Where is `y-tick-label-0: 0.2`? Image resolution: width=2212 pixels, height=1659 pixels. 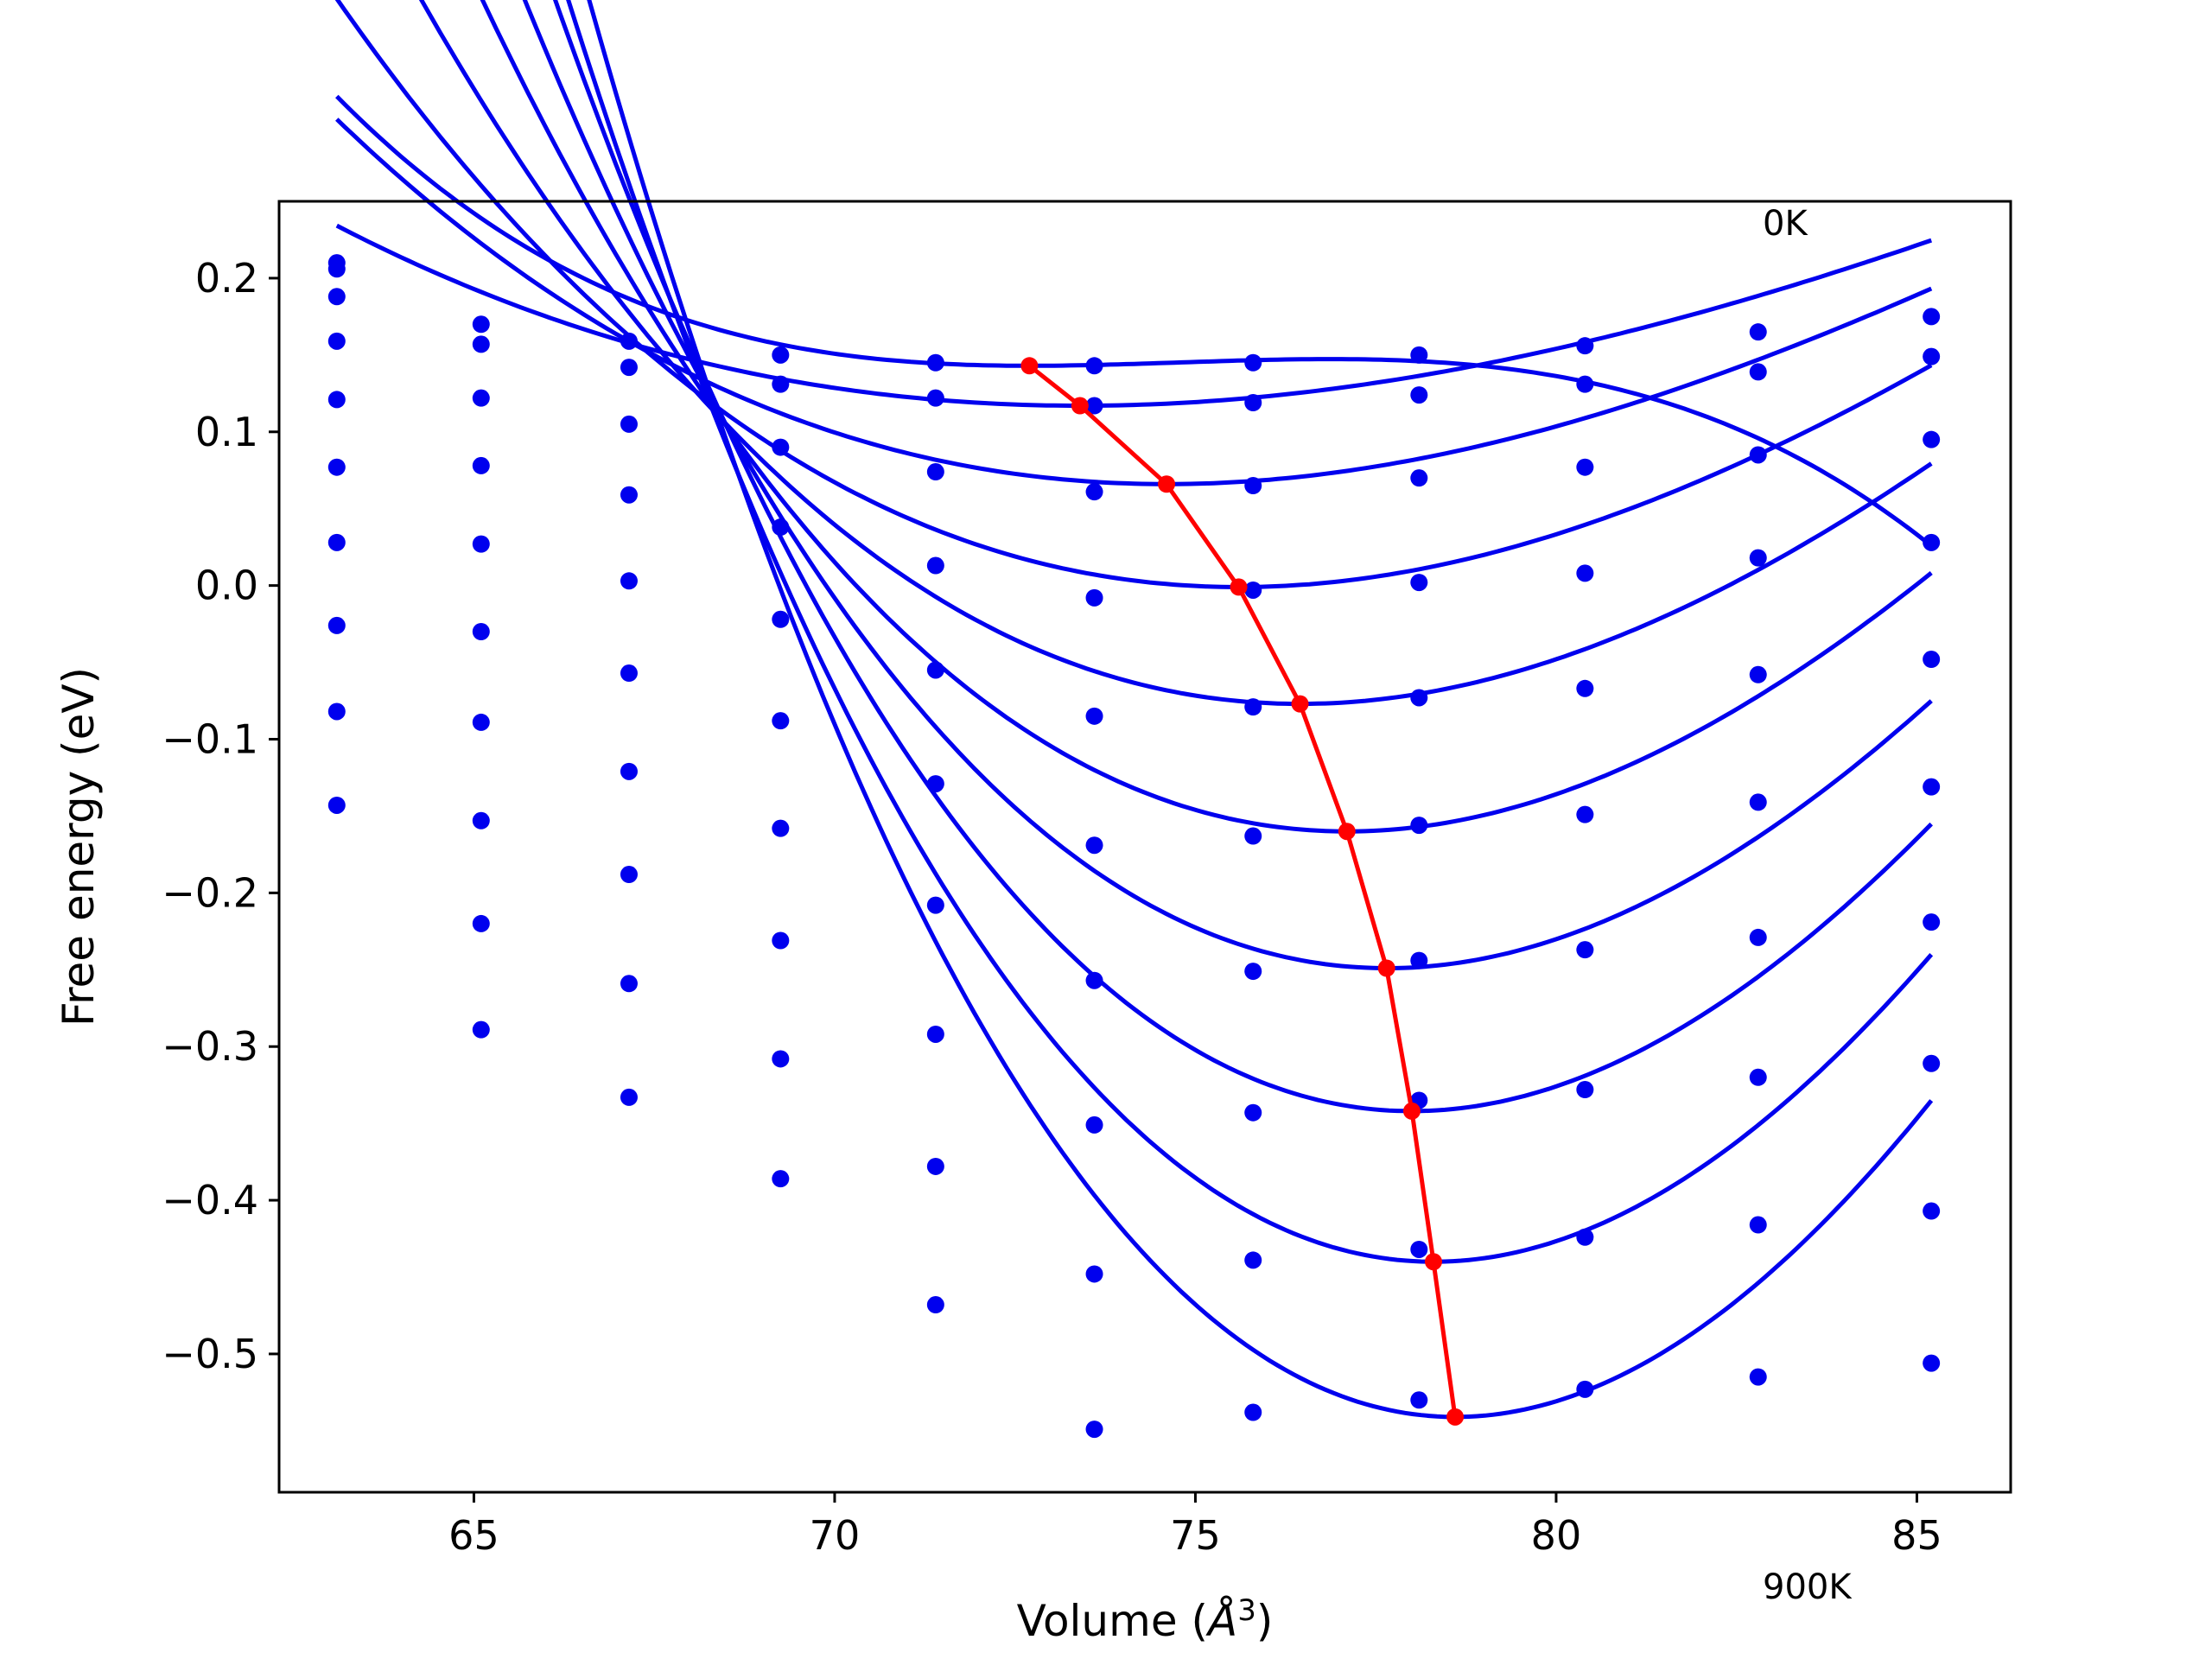
y-tick-label-0: 0.2 is located at coordinates (226, 278).